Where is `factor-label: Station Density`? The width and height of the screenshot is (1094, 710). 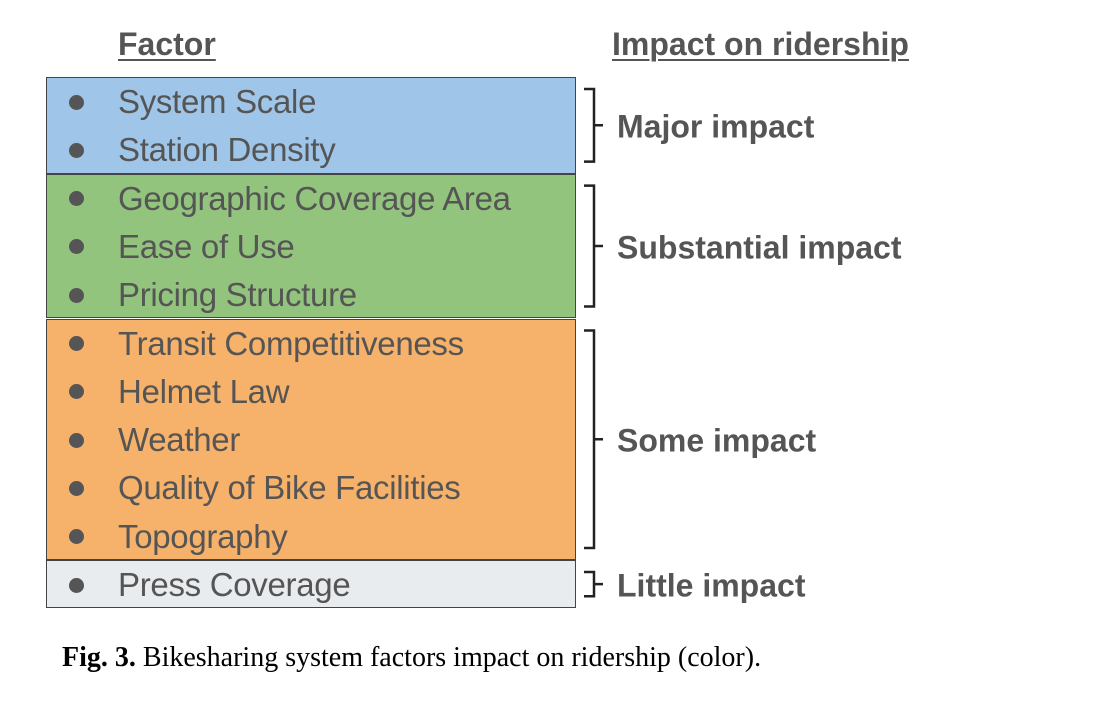 factor-label: Station Density is located at coordinates (227, 150).